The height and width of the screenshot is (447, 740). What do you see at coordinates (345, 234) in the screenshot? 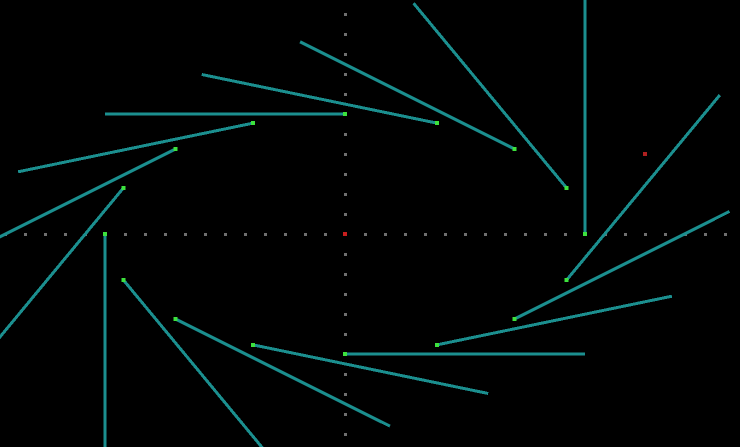
I see `center-point` at bounding box center [345, 234].